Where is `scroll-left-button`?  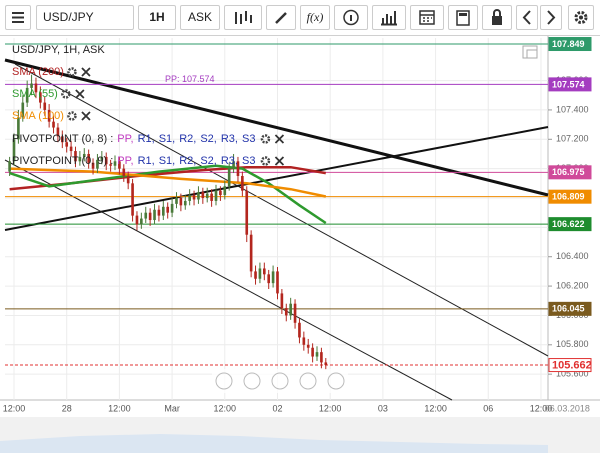
scroll-left-button is located at coordinates (224, 381).